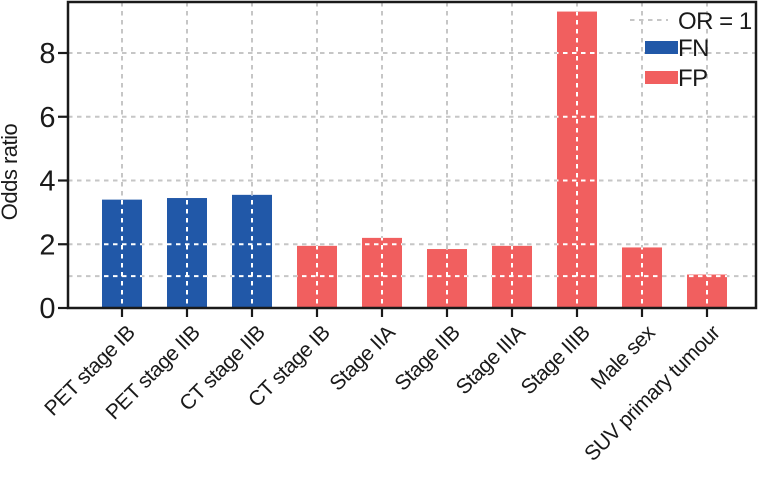  Describe the element at coordinates (47, 118) in the screenshot. I see `y-tick-label: 6` at that location.